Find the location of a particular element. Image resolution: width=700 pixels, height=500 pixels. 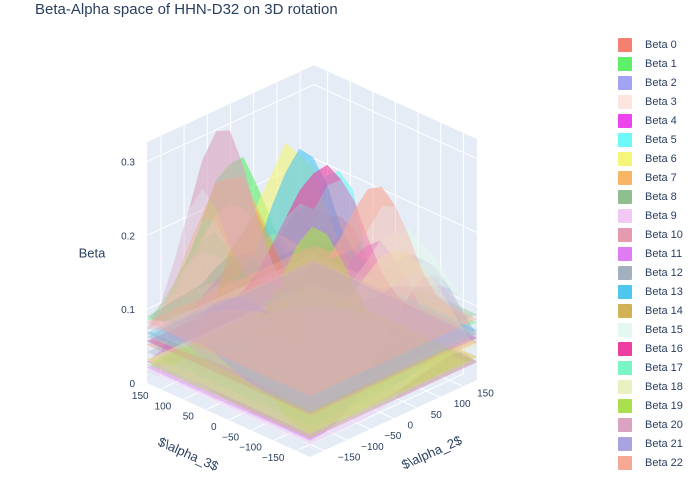

legend-item: Beta 10 is located at coordinates (655, 234).